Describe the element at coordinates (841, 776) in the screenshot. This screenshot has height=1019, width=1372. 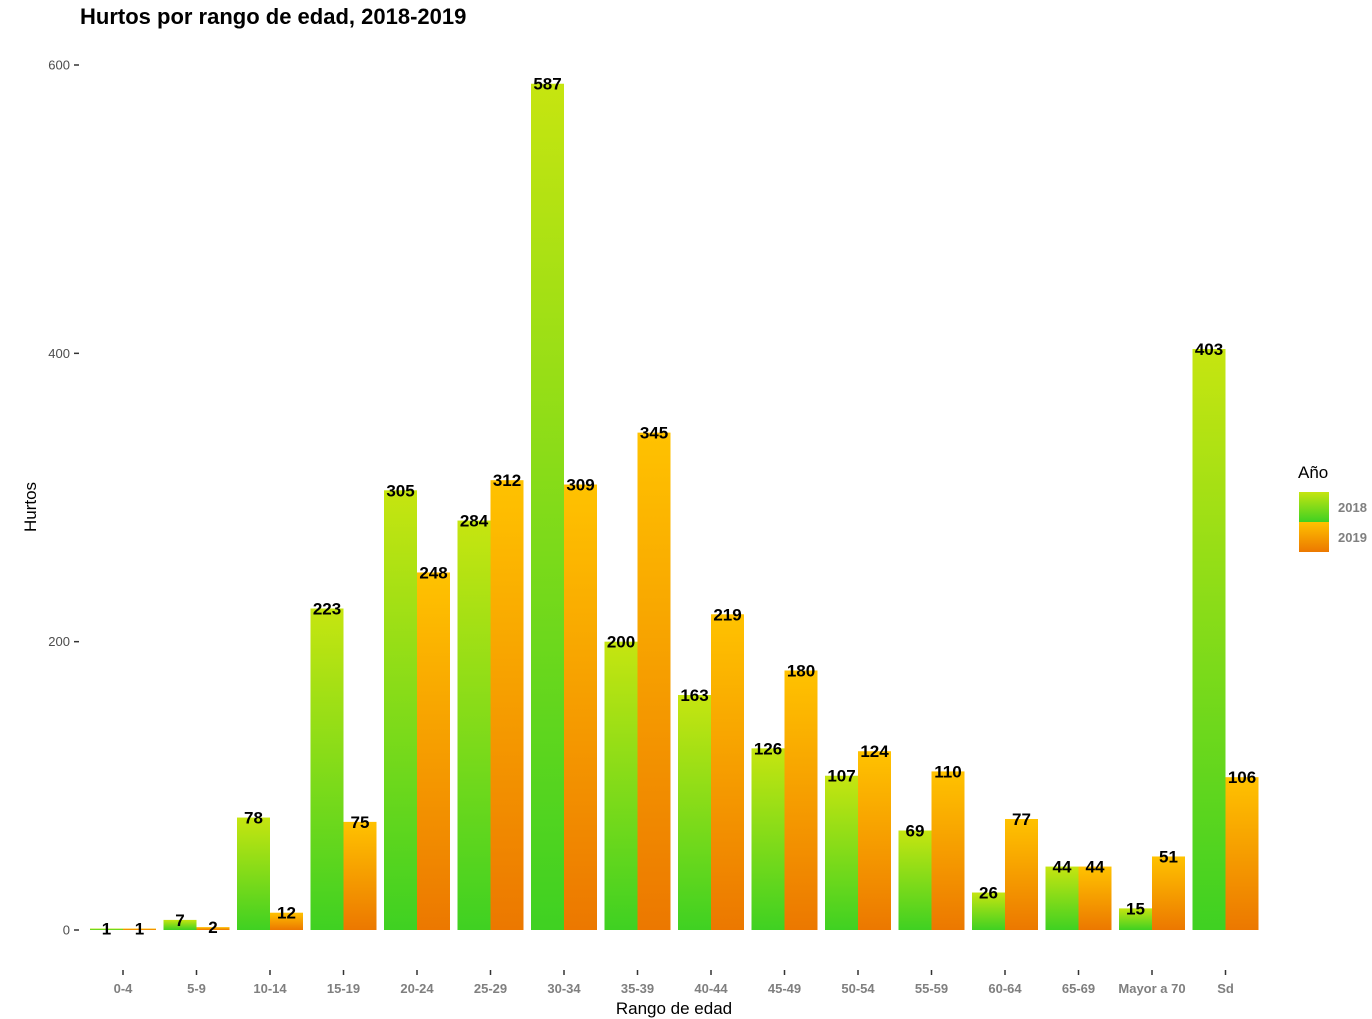
I see `value-label: 107` at that location.